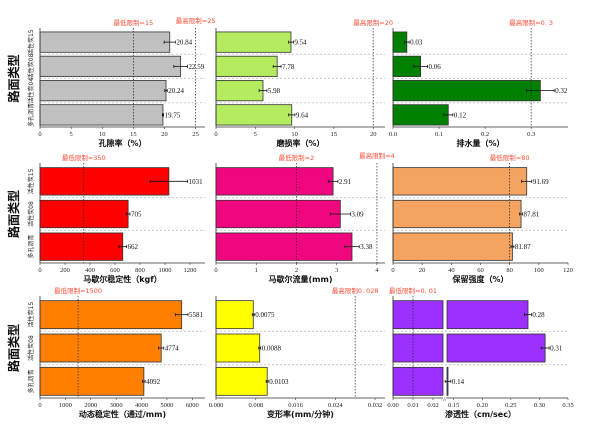  I want to click on value-label: 2.91, so click(345, 182).